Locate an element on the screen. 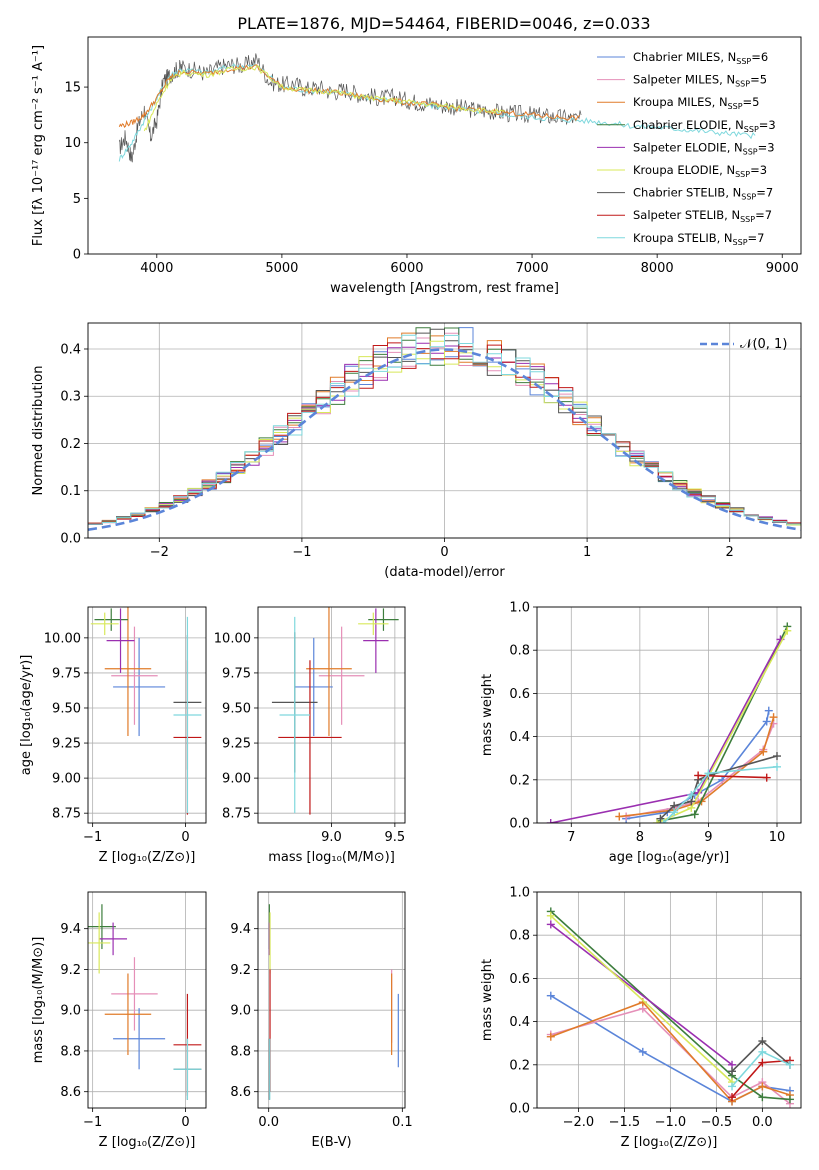  y-tick-label: 0.1 is located at coordinates (70, 491).